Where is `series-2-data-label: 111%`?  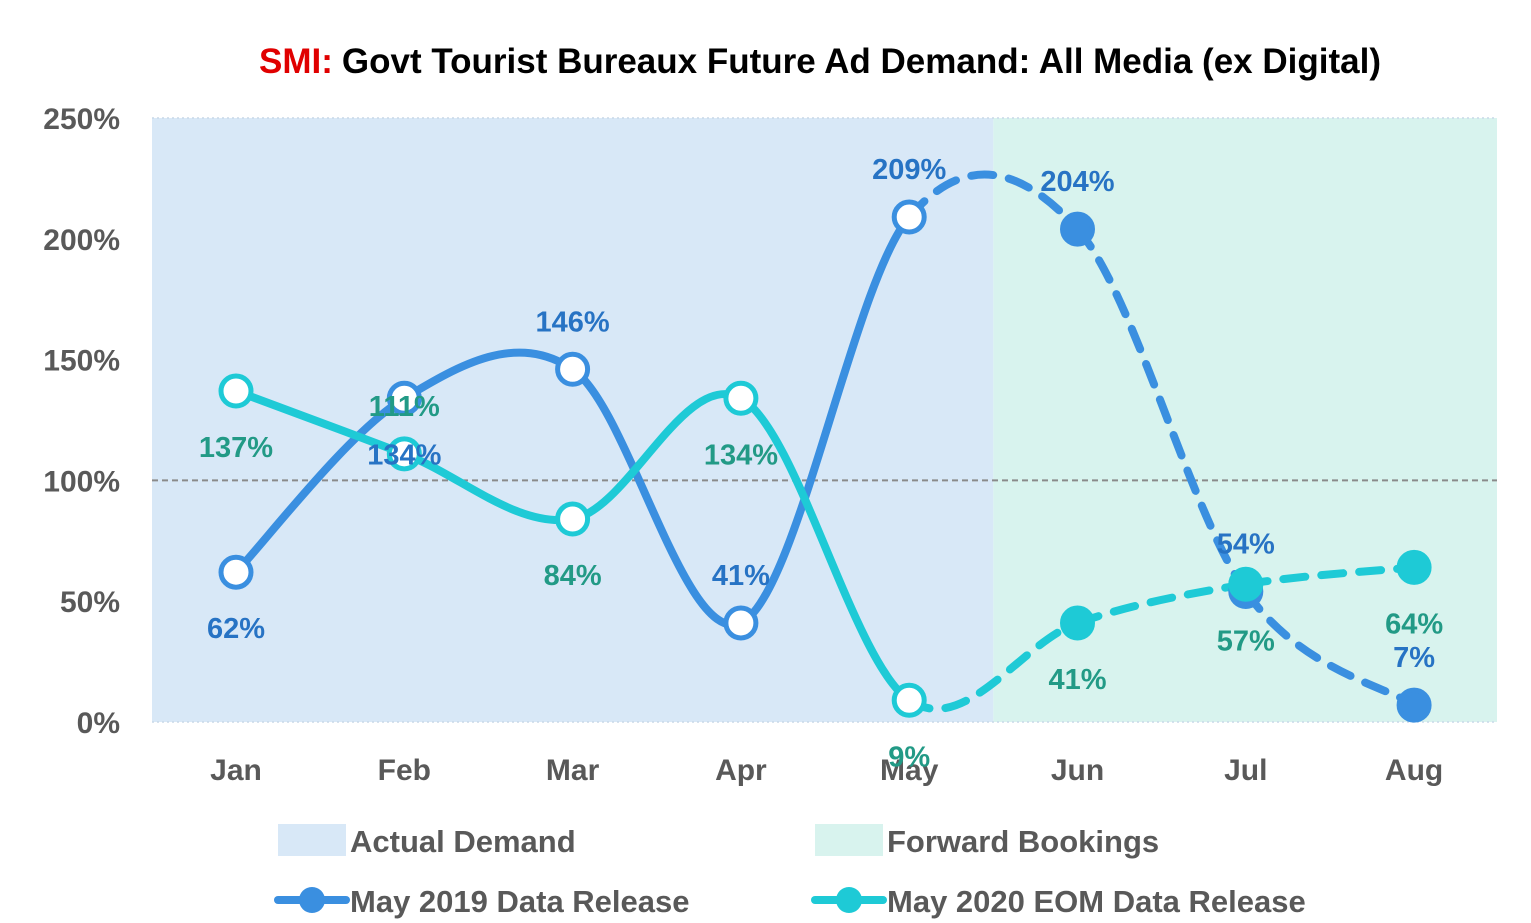
series-2-data-label: 111% is located at coordinates (404, 407).